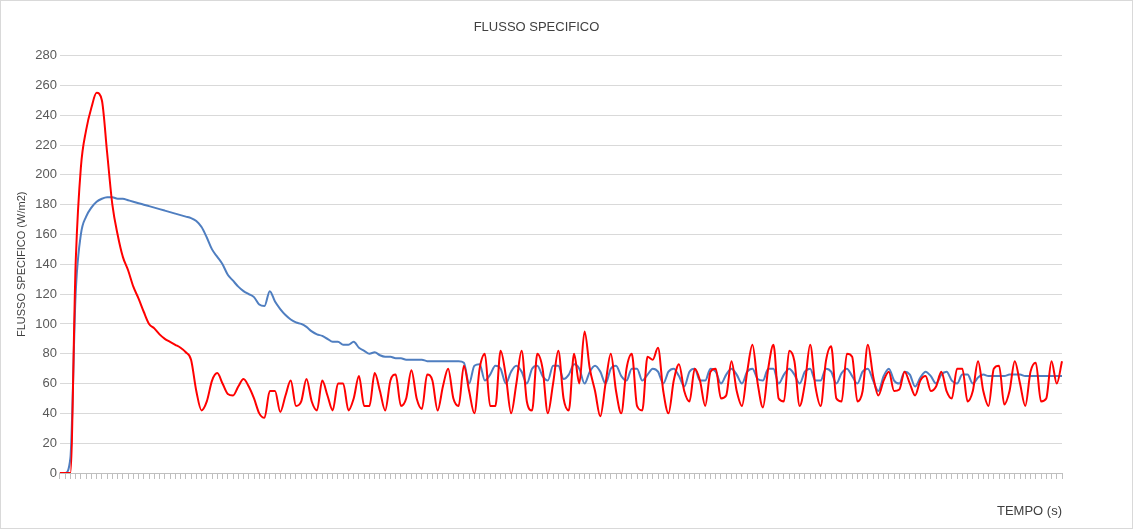  I want to click on y-tick-label: 100, so click(46, 323).